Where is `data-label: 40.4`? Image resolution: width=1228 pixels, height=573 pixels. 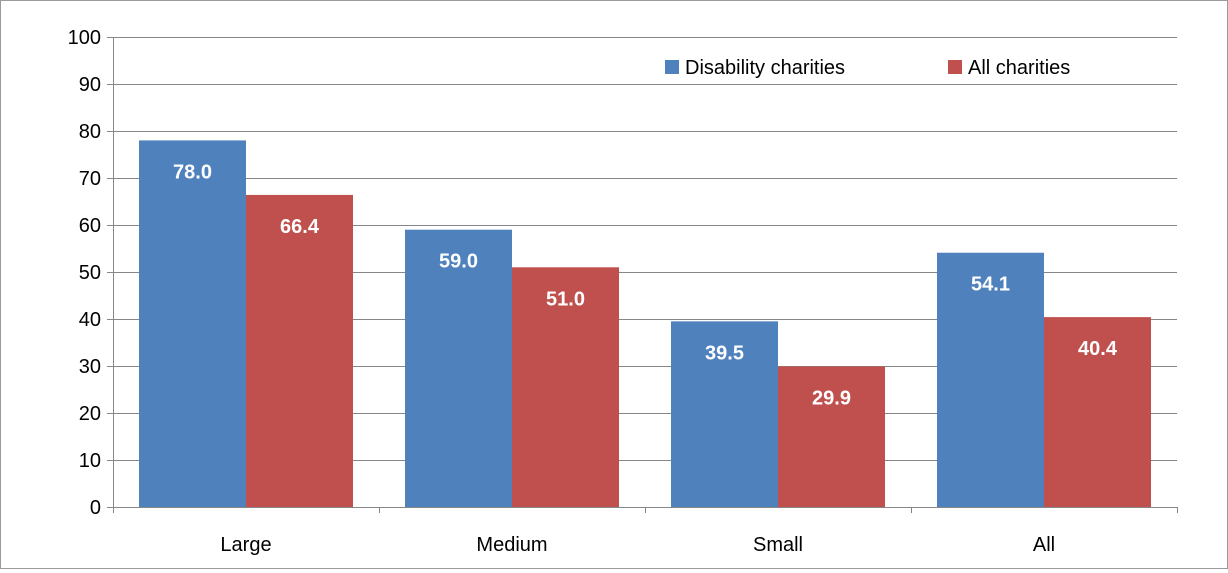 data-label: 40.4 is located at coordinates (1098, 349).